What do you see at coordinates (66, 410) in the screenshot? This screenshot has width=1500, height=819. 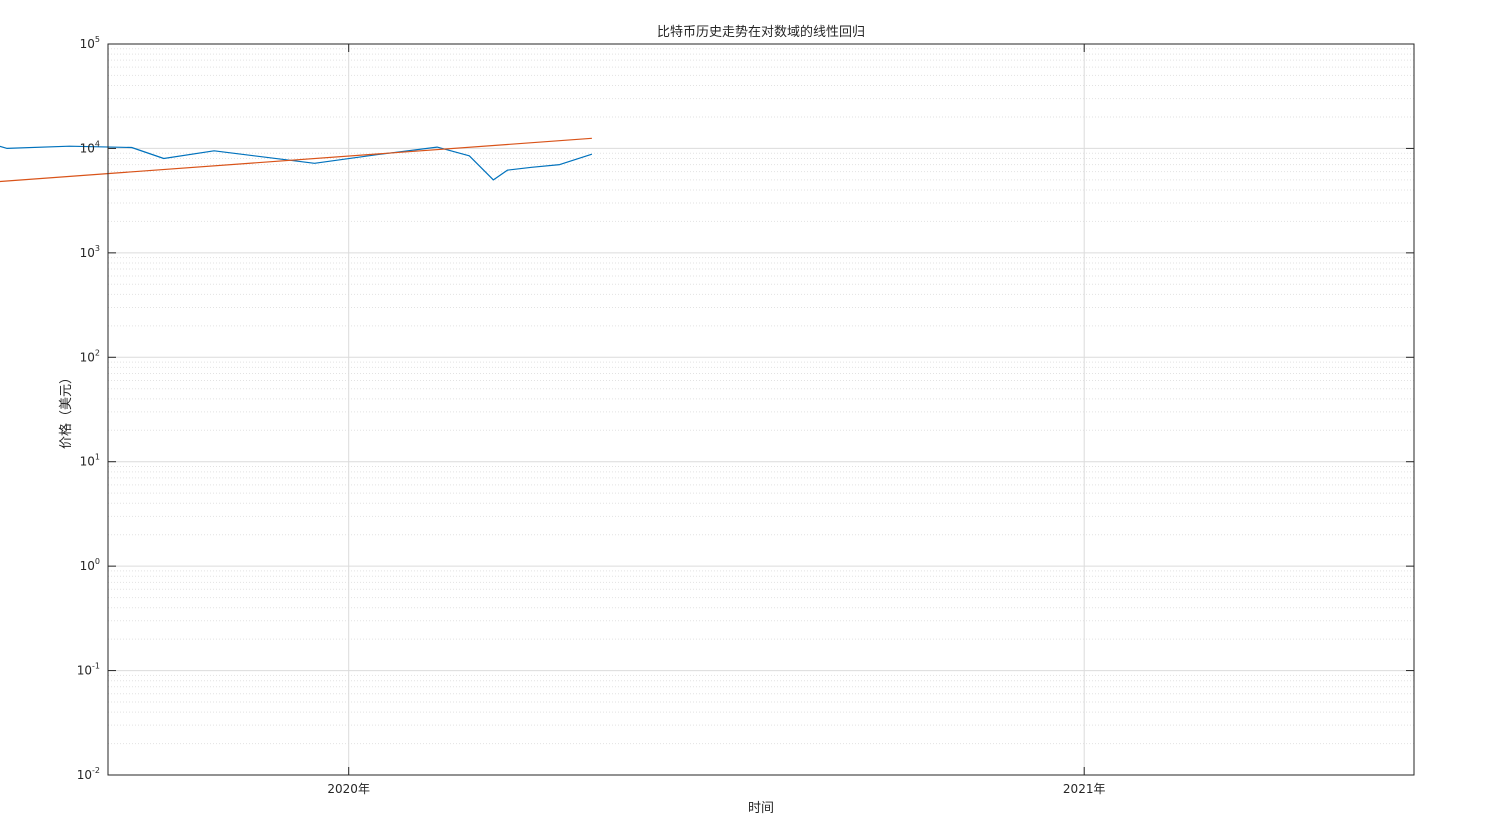 I see `y-axis-label: 价格（美元）` at bounding box center [66, 410].